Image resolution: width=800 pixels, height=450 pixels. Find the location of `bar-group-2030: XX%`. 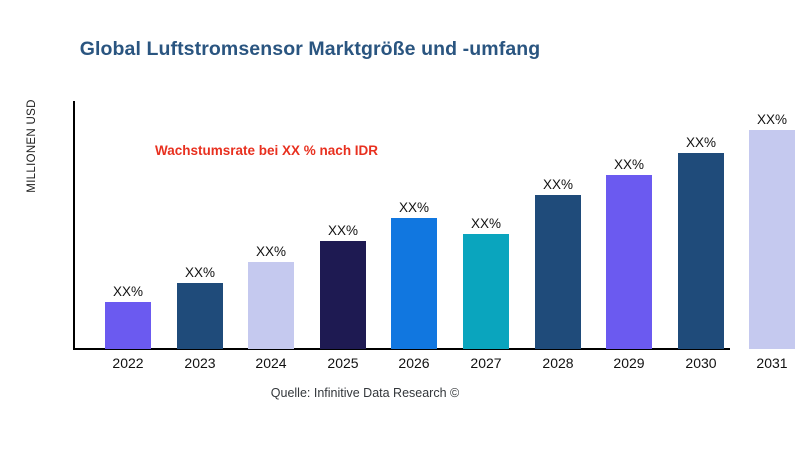

bar-group-2030: XX% is located at coordinates (701, 238).